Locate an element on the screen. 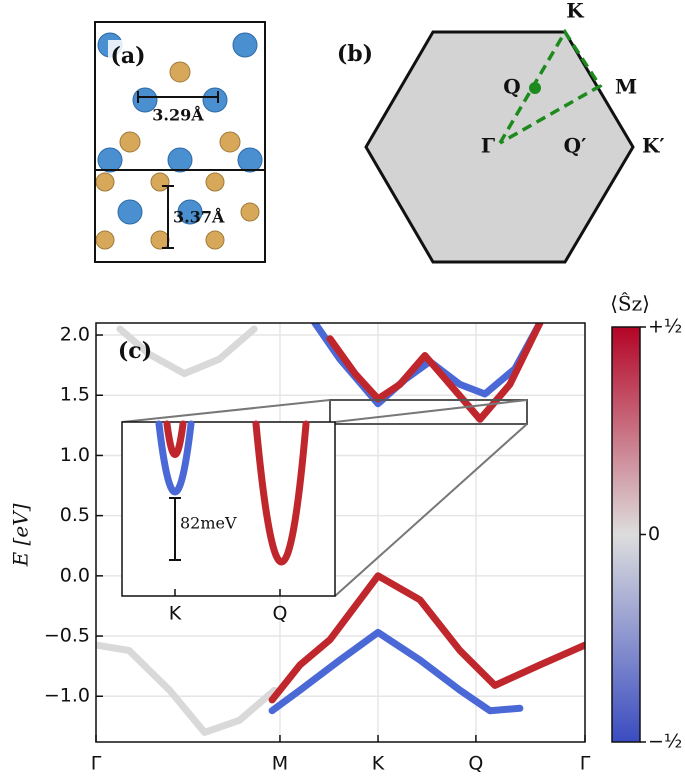 This screenshot has height=779, width=685. hexagon is located at coordinates (499, 147).